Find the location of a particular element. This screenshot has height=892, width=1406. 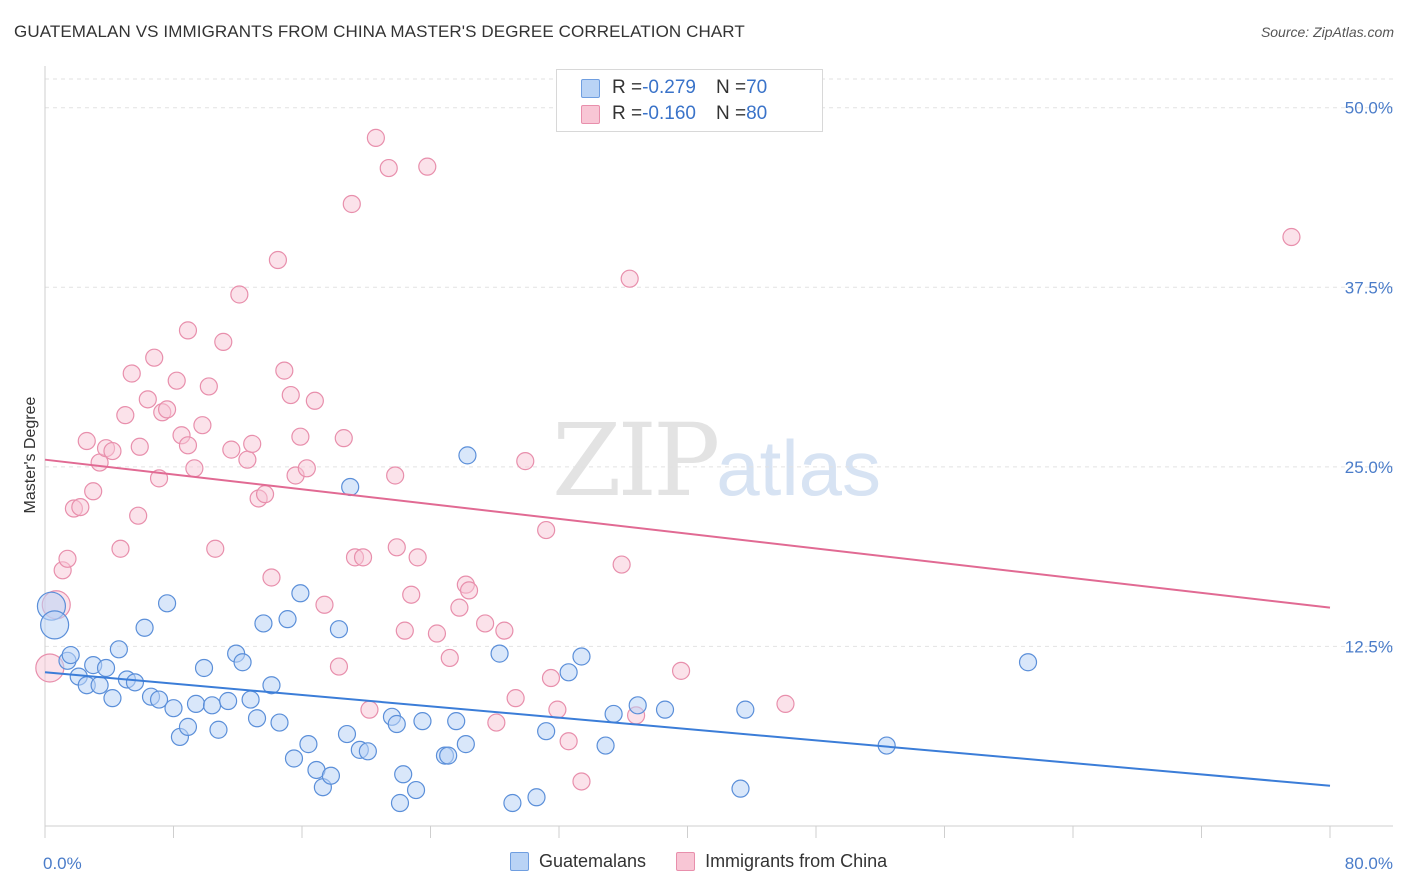

series-swatch-guatemalans is located at coordinates (519, 861).